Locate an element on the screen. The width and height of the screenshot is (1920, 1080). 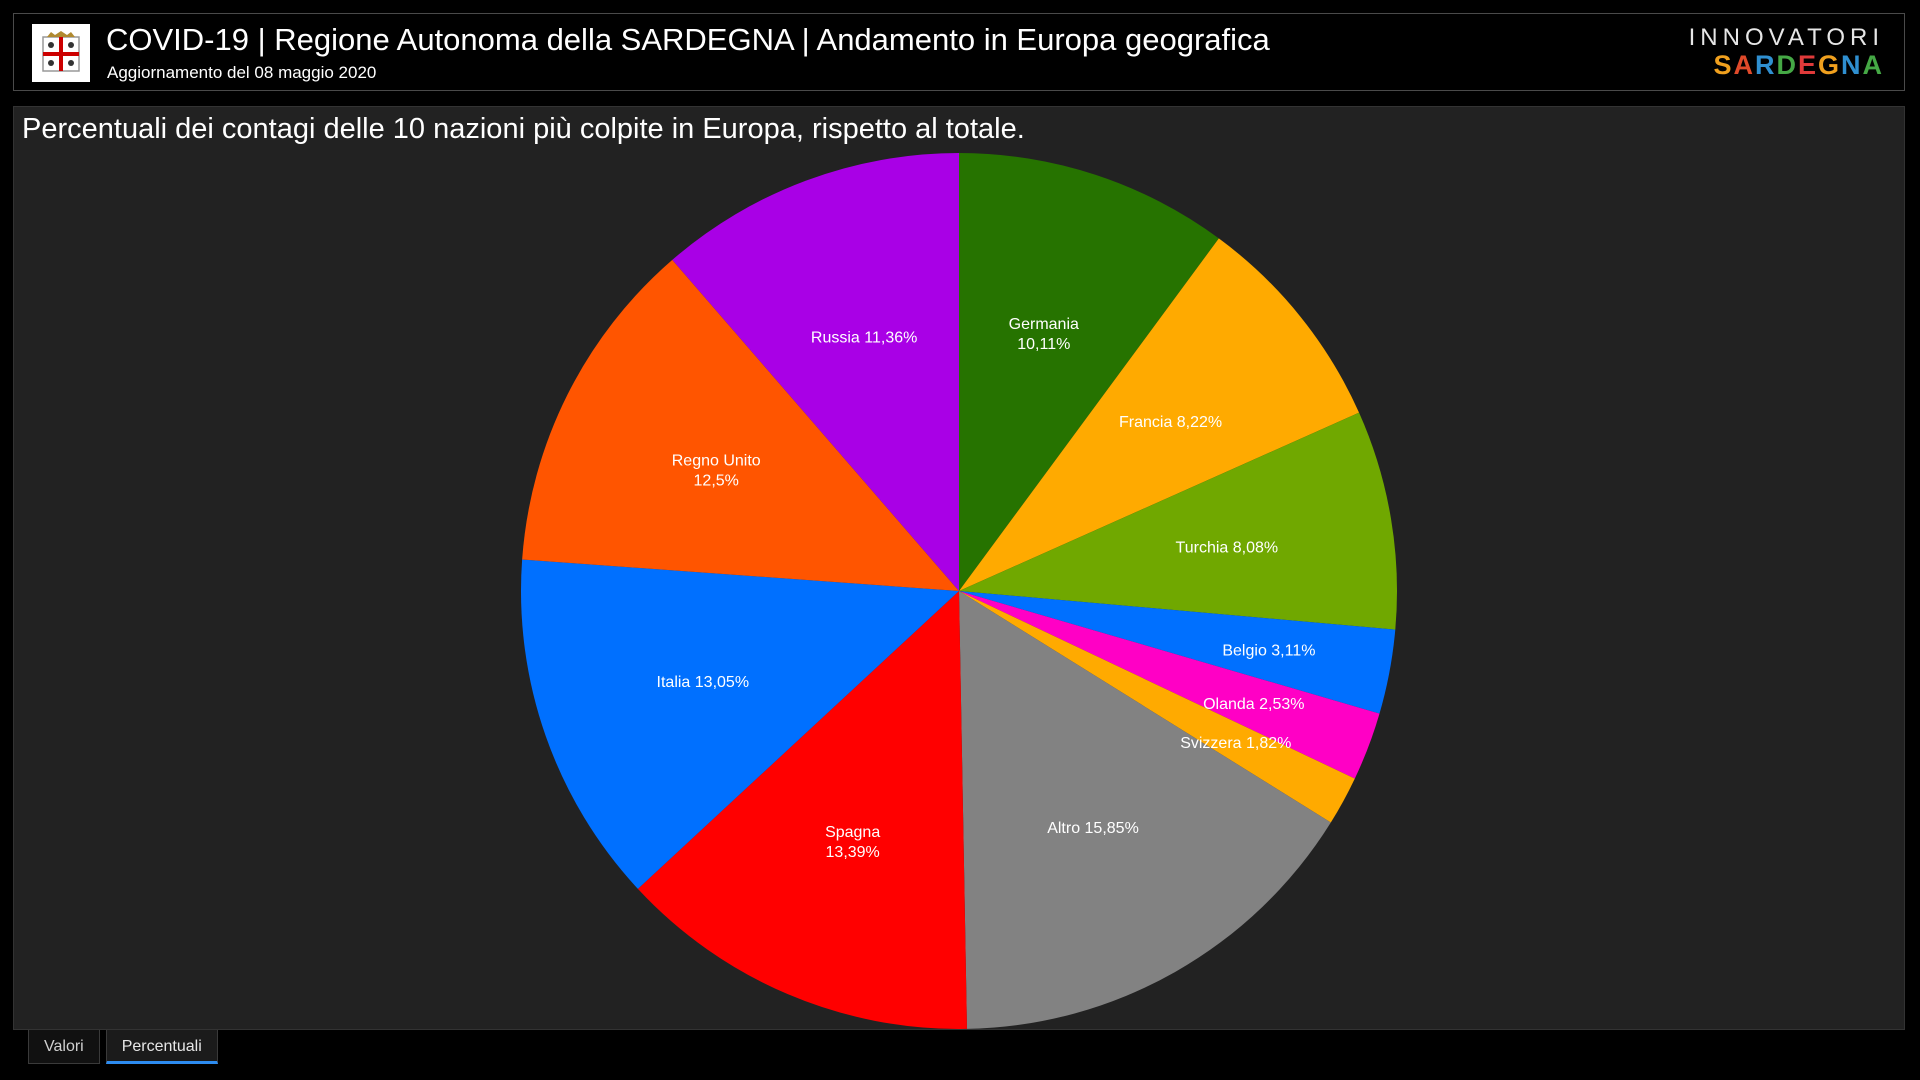
slice-label: Francia 8,22% is located at coordinates (1170, 422).